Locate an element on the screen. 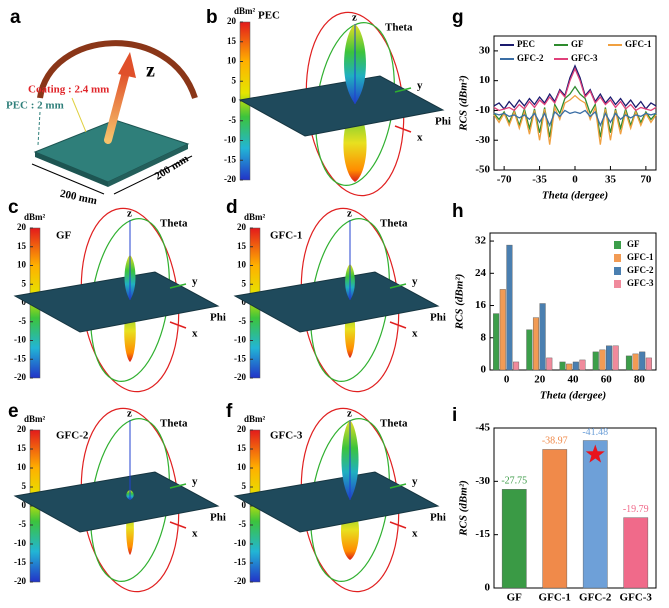  y-tick-label: 16 is located at coordinates (481, 305).